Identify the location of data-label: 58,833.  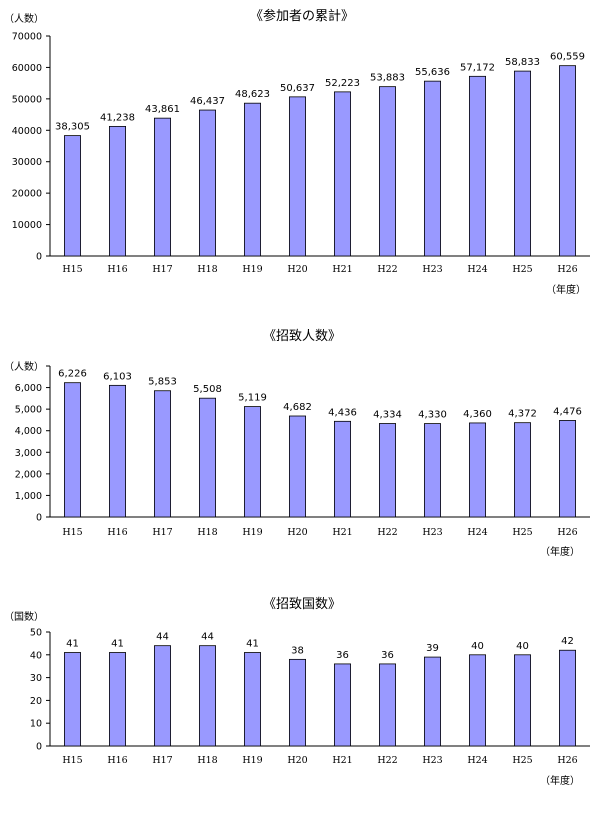
(522, 62).